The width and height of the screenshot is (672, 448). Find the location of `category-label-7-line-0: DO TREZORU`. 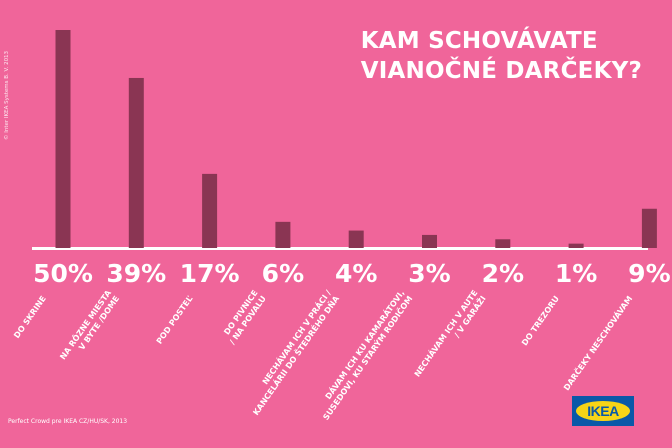

category-label-7-line-0: DO TREZORU is located at coordinates (540, 320).